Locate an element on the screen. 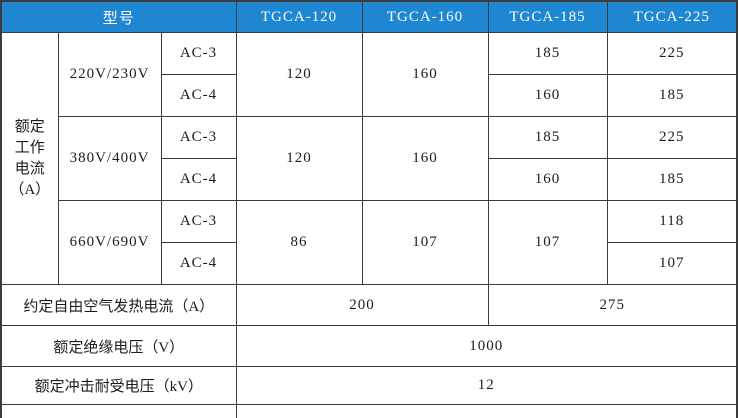 This screenshot has width=738, height=418. insulation-voltage-label: 额定绝缘电压（V） is located at coordinates (118, 346).